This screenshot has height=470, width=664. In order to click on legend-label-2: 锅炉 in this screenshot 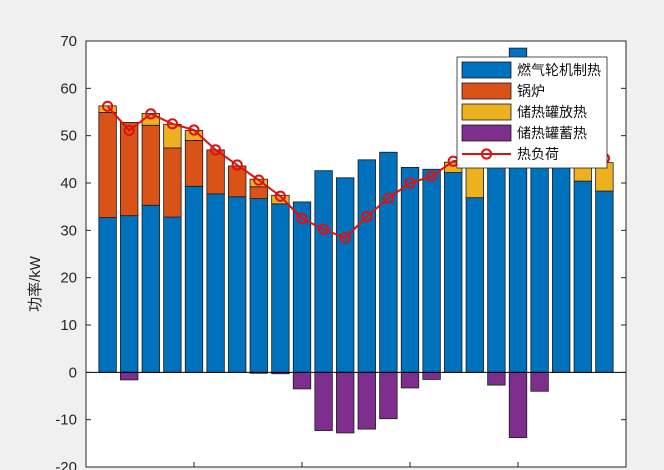, I will do `click(531, 92)`.